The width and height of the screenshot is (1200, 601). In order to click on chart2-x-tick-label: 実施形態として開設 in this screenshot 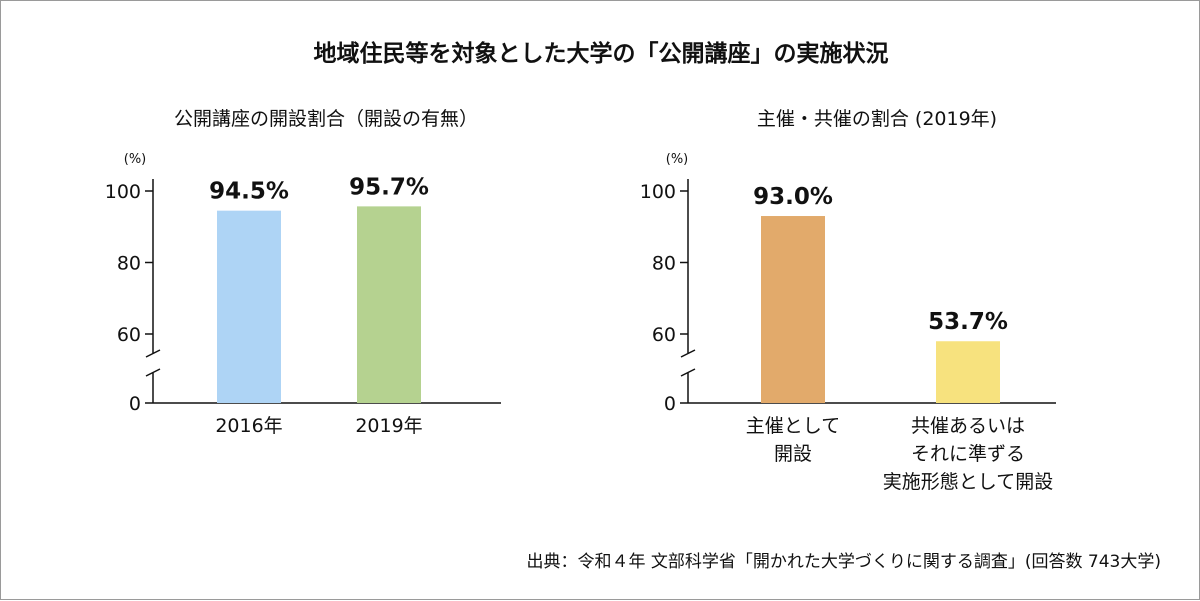, I will do `click(968, 482)`.